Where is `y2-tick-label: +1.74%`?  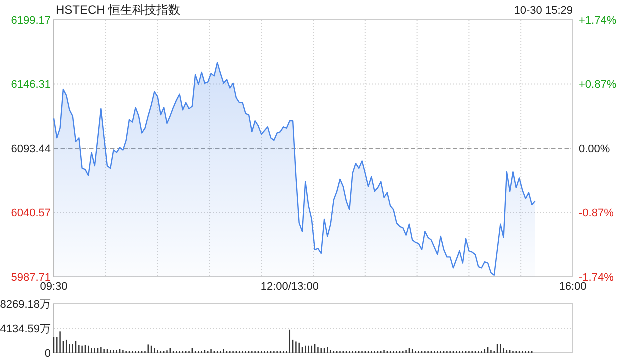
y2-tick-label: +1.74% is located at coordinates (598, 20).